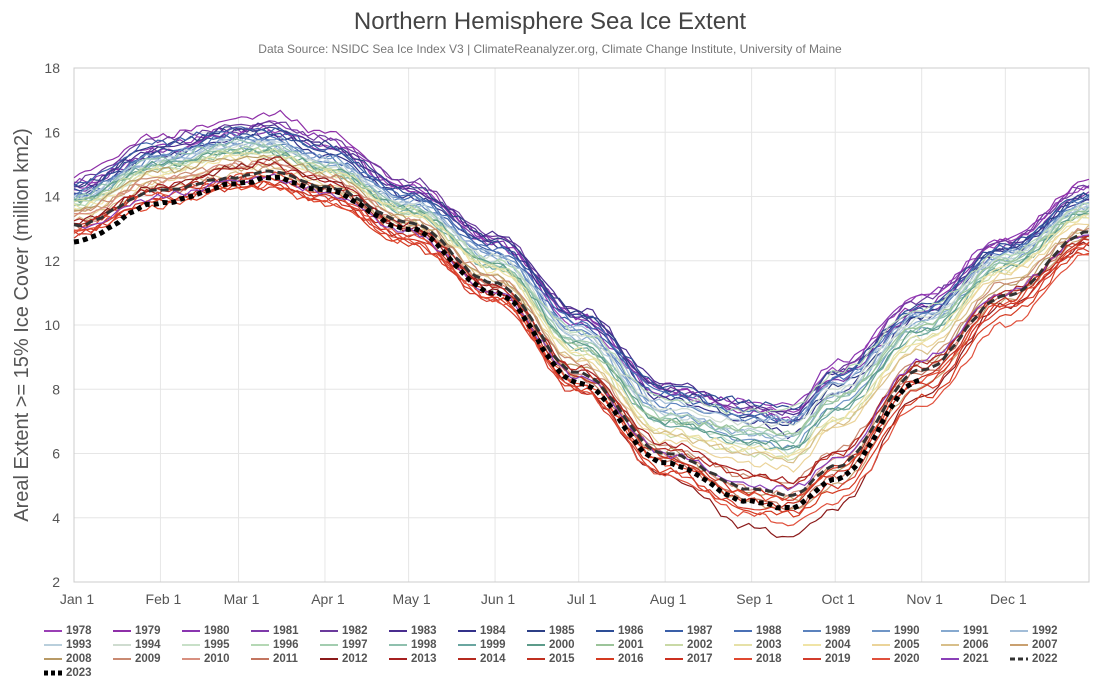 The width and height of the screenshot is (1100, 700). What do you see at coordinates (699, 631) in the screenshot?
I see `legend-item-1987: 1987` at bounding box center [699, 631].